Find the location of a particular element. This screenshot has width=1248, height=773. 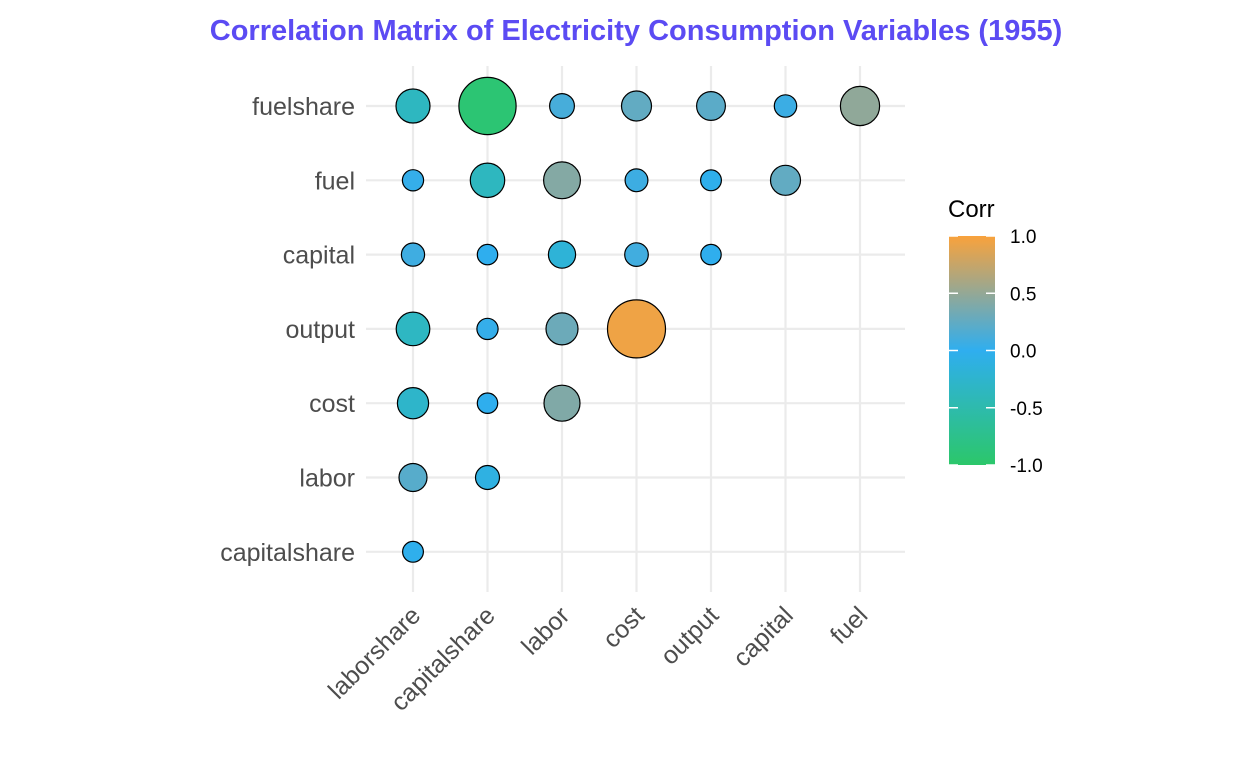

point-laborshare-fuelshare is located at coordinates (413, 106).